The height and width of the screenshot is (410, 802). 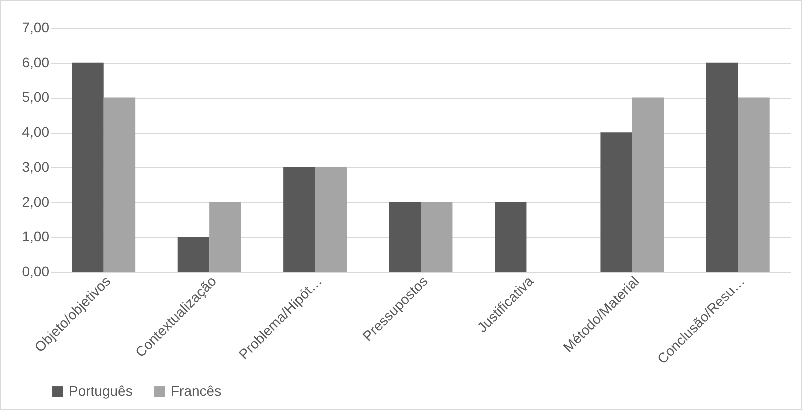 What do you see at coordinates (101, 391) in the screenshot?
I see `legend-label: Português` at bounding box center [101, 391].